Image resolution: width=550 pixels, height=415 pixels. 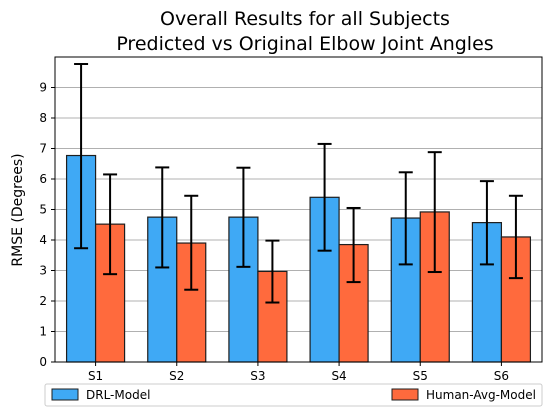 I want to click on y-tick-label: 4, so click(x=43, y=240).